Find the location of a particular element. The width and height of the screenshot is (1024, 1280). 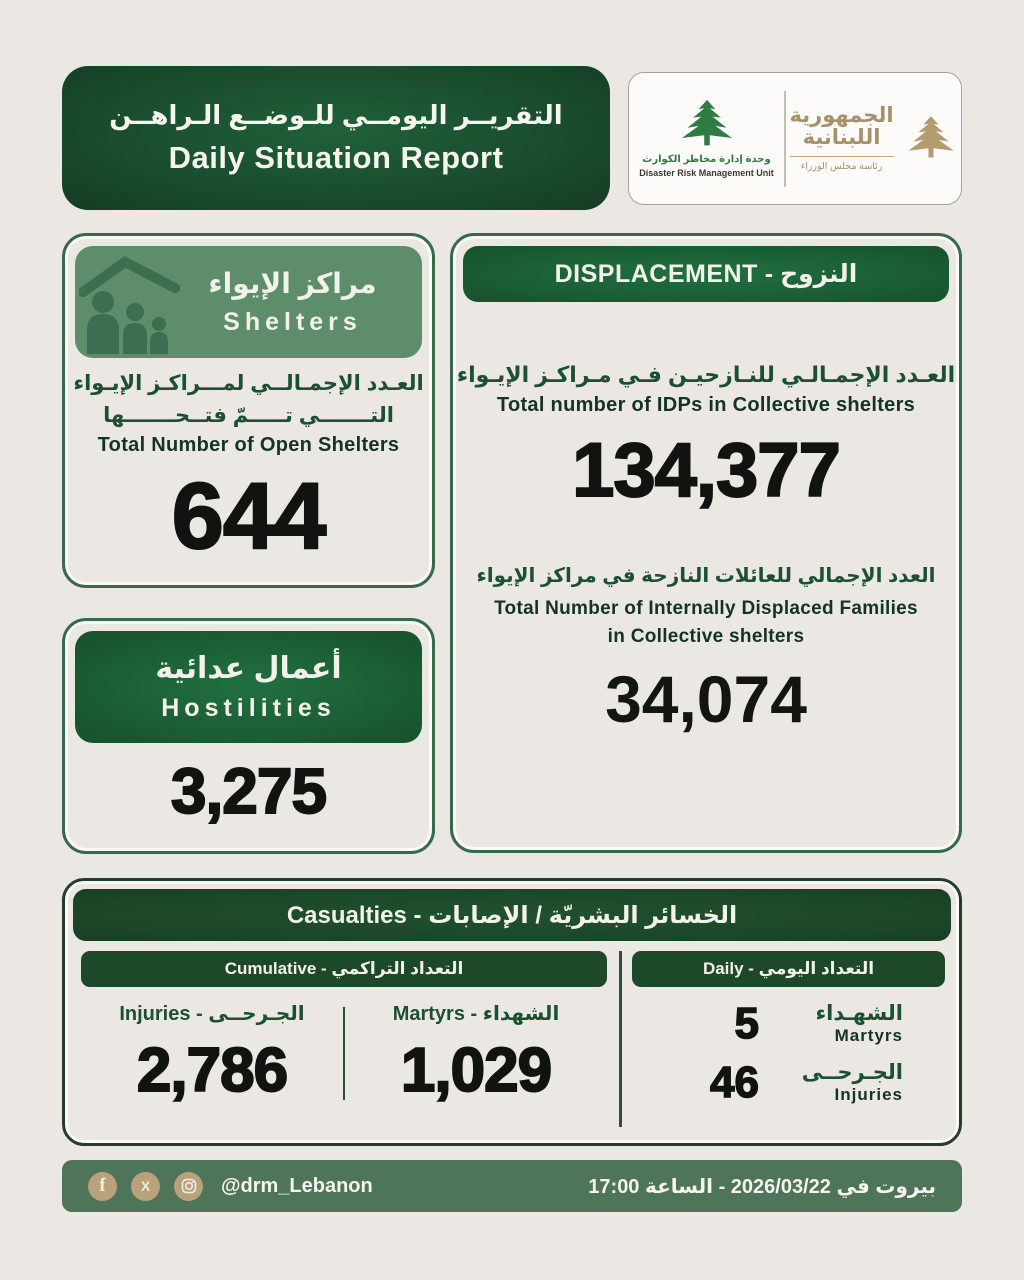

lebanese-republic-logo: الجمهورية اللبنانية رئاسة مجلس الوزراء is located at coordinates (873, 137).